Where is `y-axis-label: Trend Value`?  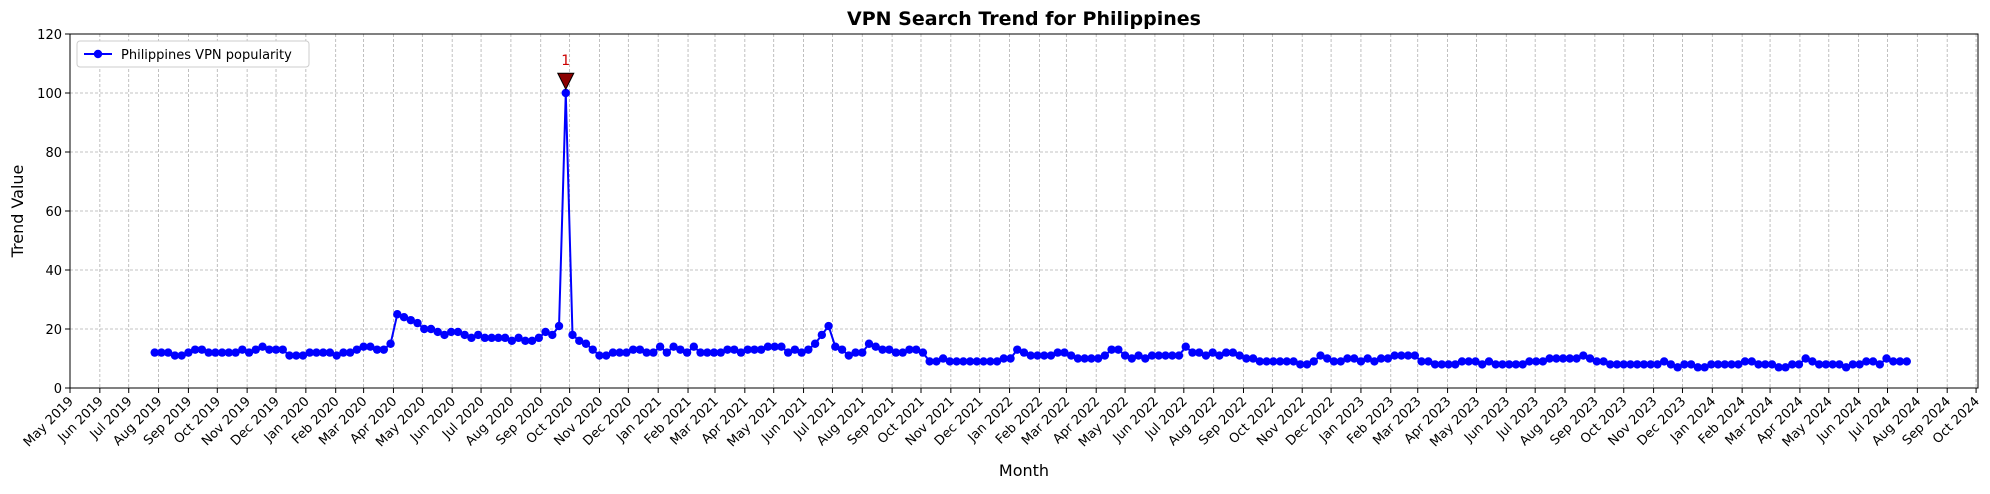 y-axis-label: Trend Value is located at coordinates (17, 212).